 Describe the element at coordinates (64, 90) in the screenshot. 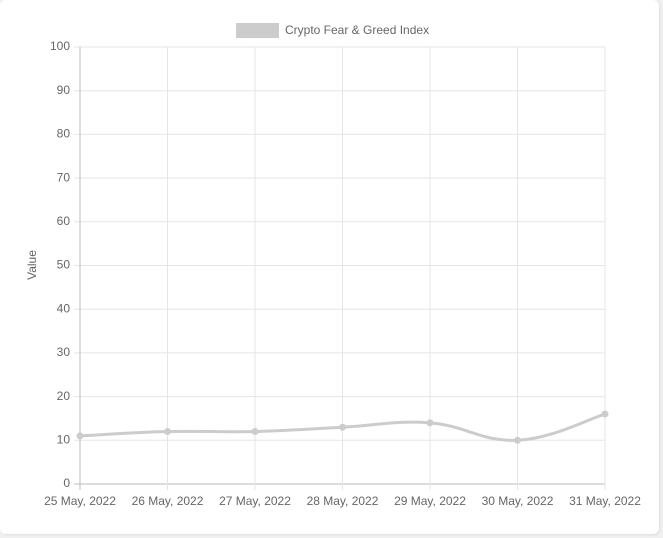

I see `y-tick-label: 90` at that location.